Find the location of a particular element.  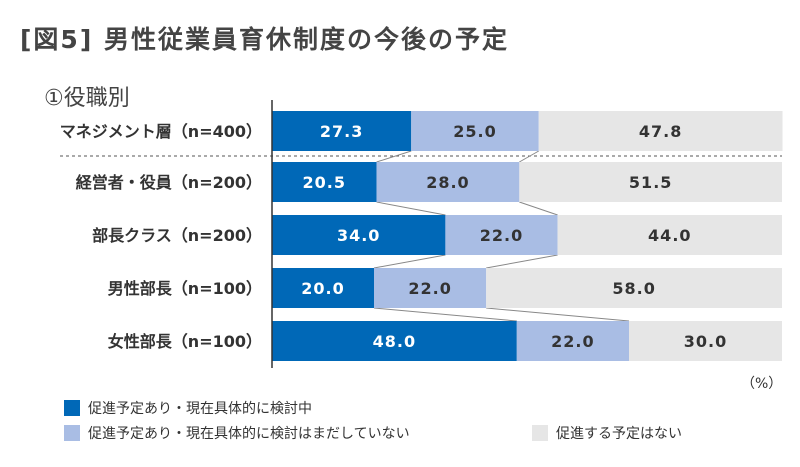

data-label: 30.0 is located at coordinates (705, 341).